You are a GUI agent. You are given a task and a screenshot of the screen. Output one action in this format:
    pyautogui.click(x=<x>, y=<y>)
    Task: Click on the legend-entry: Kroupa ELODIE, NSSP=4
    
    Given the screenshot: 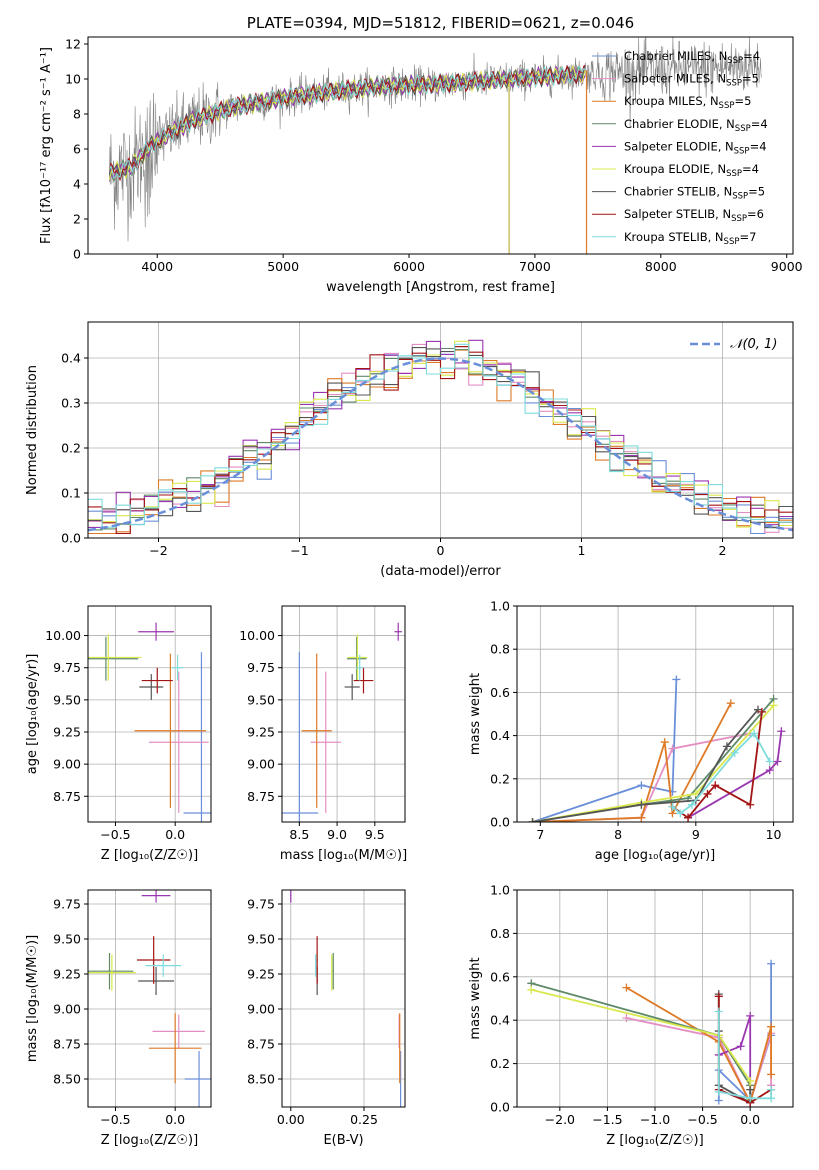 What is the action you would take?
    pyautogui.click(x=691, y=170)
    